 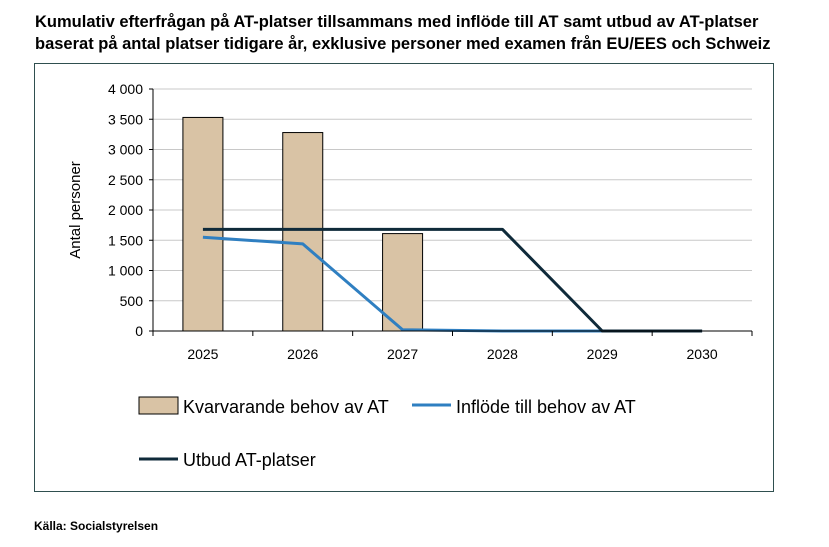 What do you see at coordinates (452, 284) in the screenshot?
I see `inflow-line` at bounding box center [452, 284].